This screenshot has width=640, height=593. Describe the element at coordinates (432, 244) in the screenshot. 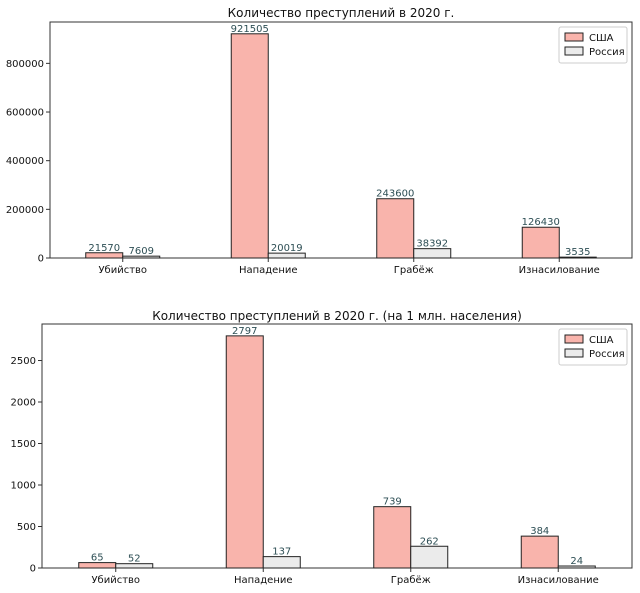

I see `bar-value-label: 38392` at that location.